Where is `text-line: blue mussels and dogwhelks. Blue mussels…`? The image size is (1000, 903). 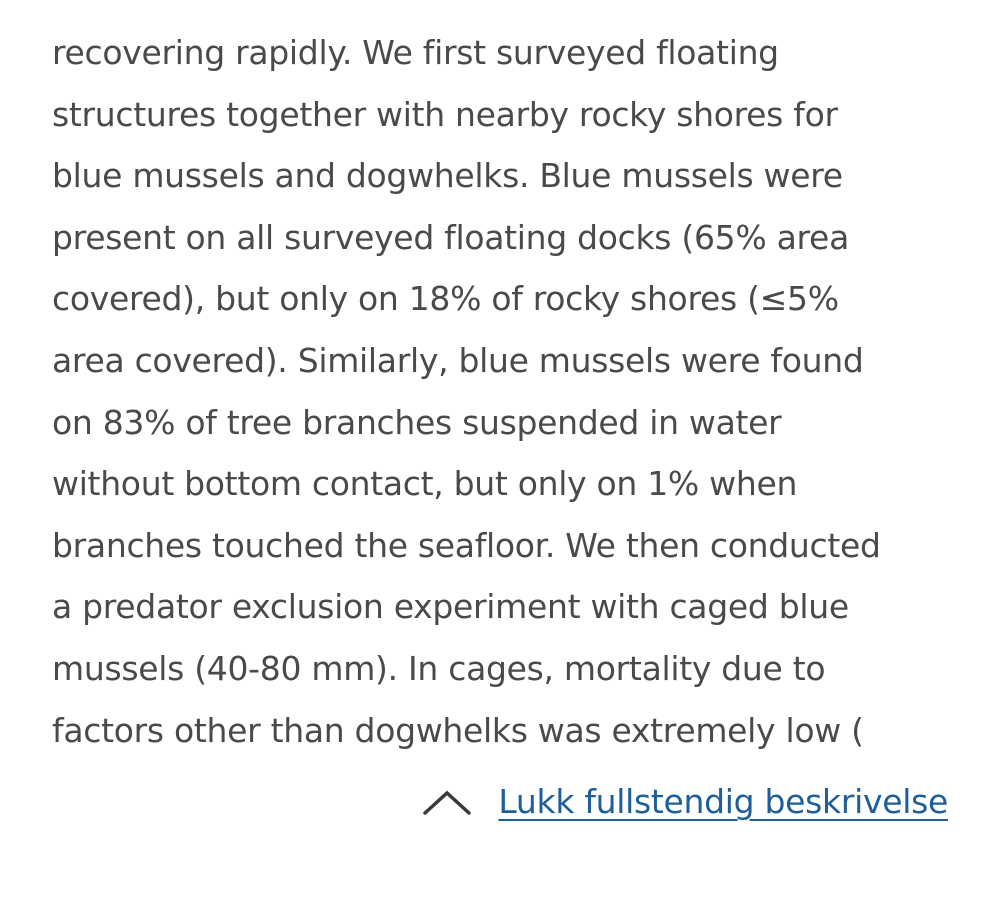
text-line: blue mussels and dogwhelks. Blue mussels… is located at coordinates (447, 176).